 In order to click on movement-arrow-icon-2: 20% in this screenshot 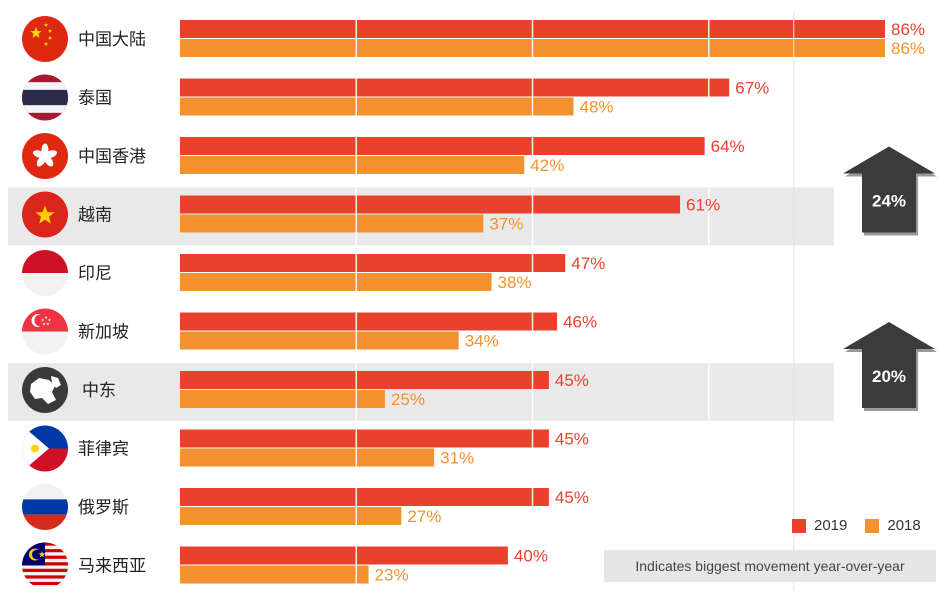, I will do `click(890, 366)`.